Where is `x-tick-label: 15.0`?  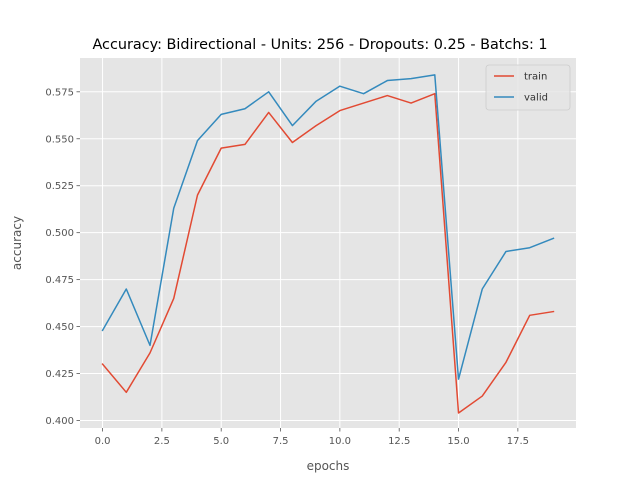 x-tick-label: 15.0 is located at coordinates (458, 441).